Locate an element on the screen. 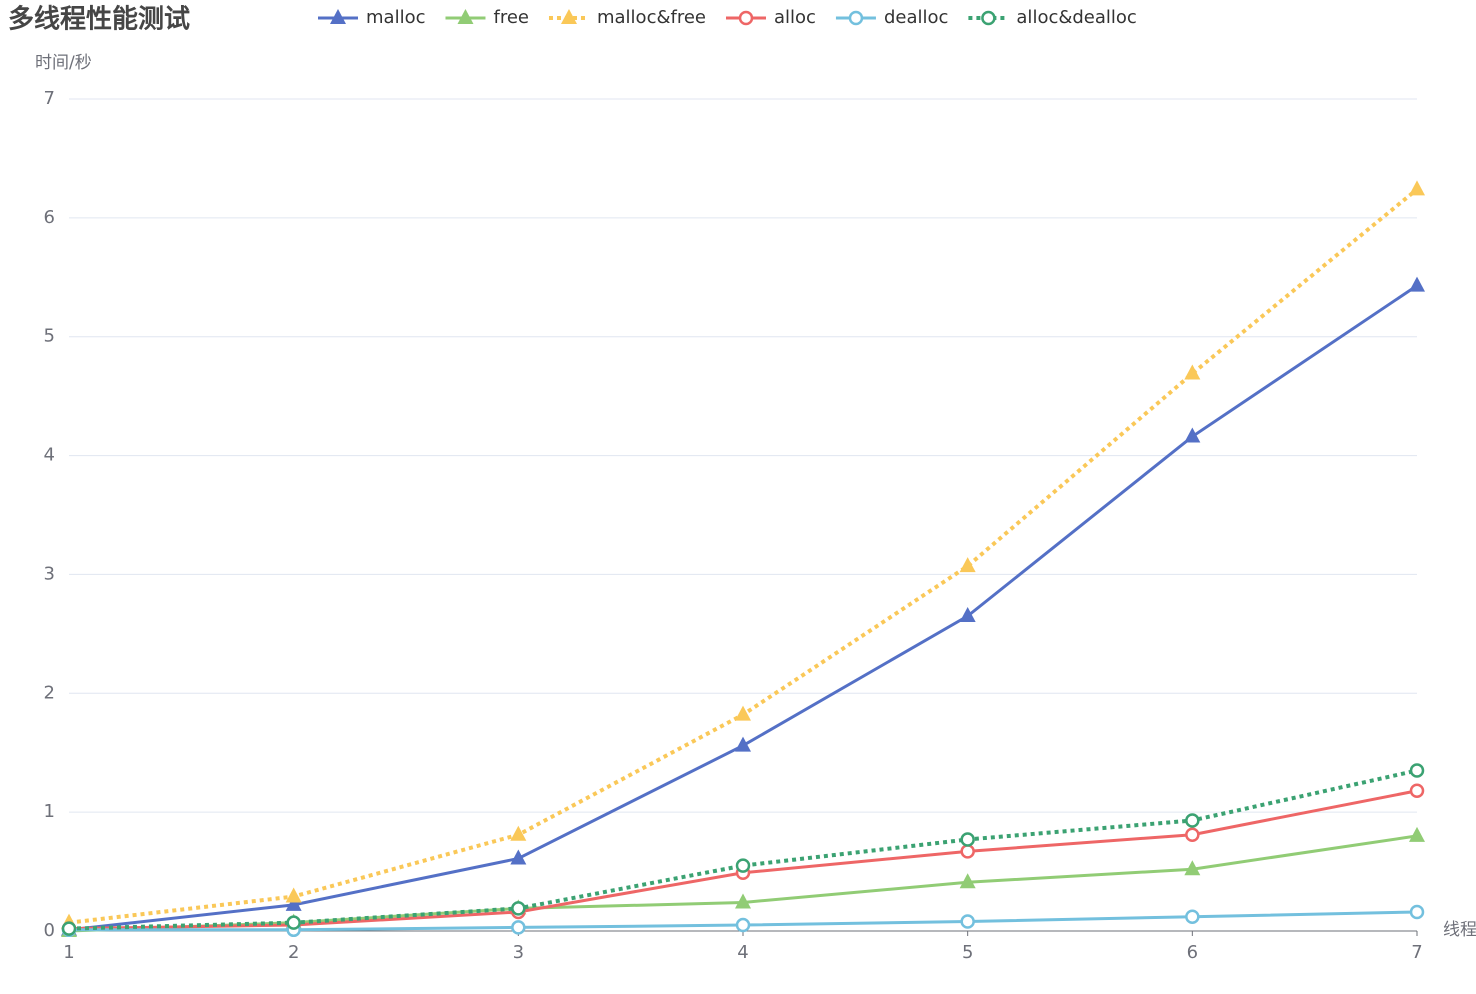  legend-label: free is located at coordinates (511, 17).